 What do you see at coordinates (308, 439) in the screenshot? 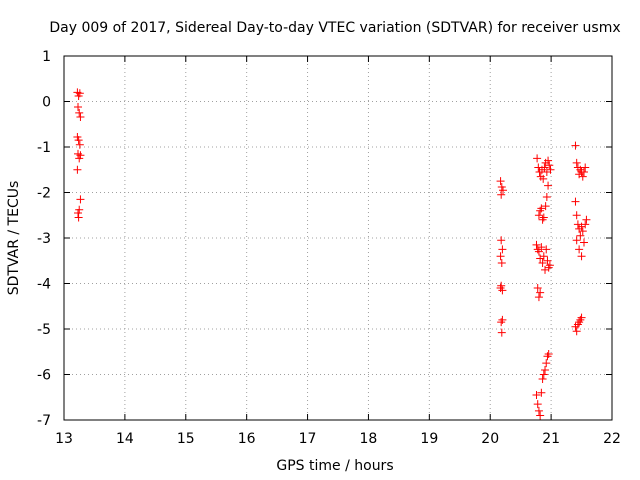
I see `x-tick-label: 17` at bounding box center [308, 439].